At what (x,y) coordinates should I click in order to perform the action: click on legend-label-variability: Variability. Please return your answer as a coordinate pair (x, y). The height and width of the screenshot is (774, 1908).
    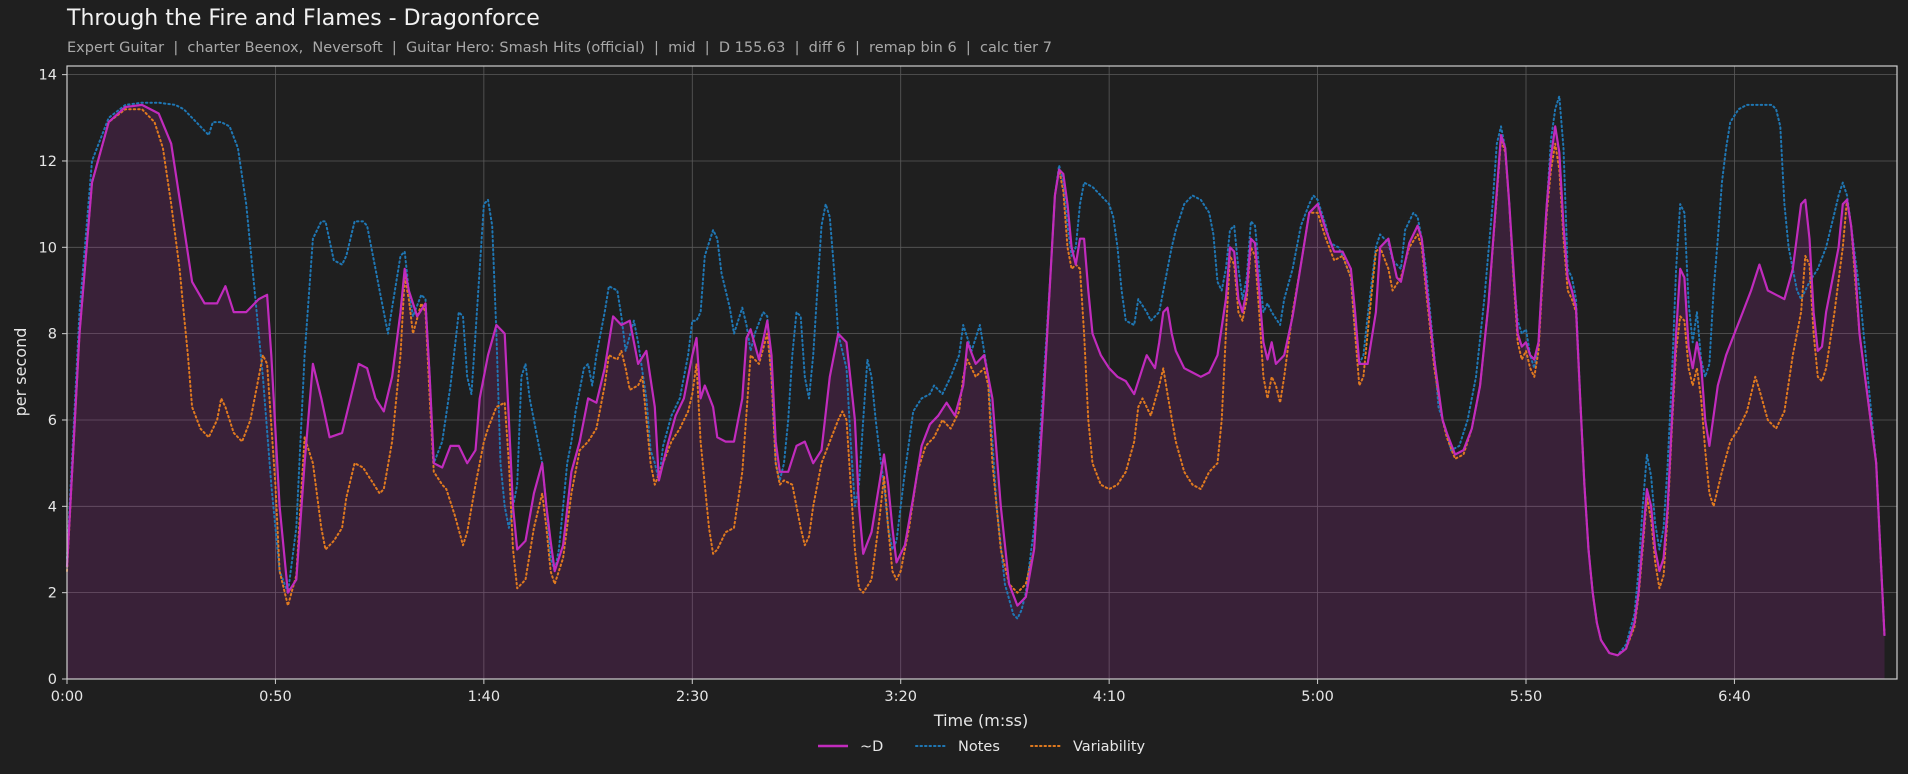
    Looking at the image, I should click on (1109, 747).